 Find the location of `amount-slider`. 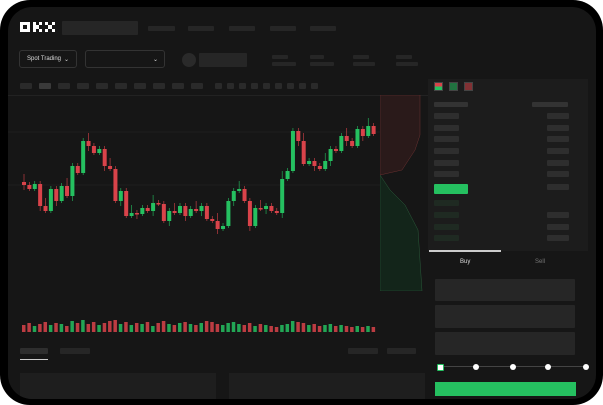

amount-slider is located at coordinates (513, 367).